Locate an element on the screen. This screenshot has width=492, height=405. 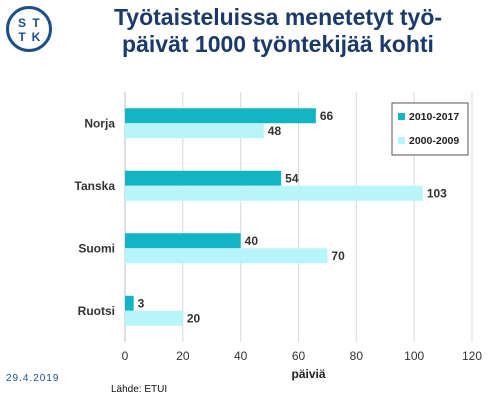
category-label: Ruotsi is located at coordinates (96, 311).